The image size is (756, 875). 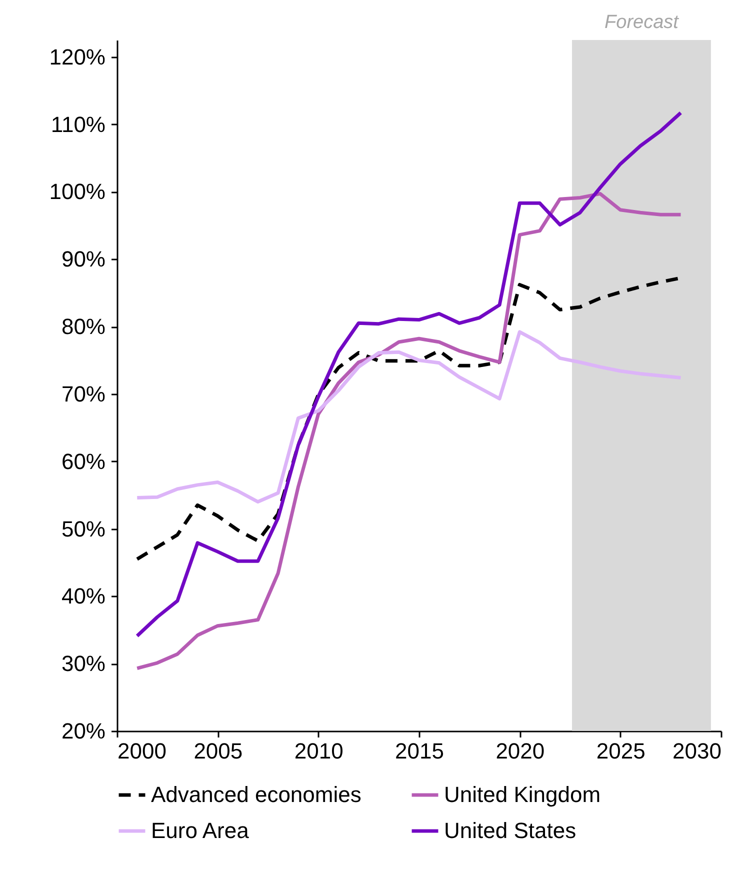 What do you see at coordinates (697, 751) in the screenshot?
I see `x-tick-label: 2030` at bounding box center [697, 751].